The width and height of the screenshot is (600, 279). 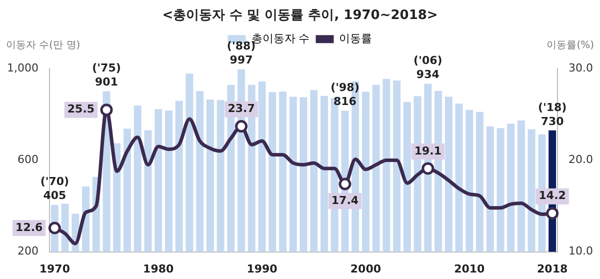 I want to click on data-label: 405, so click(x=54, y=195).